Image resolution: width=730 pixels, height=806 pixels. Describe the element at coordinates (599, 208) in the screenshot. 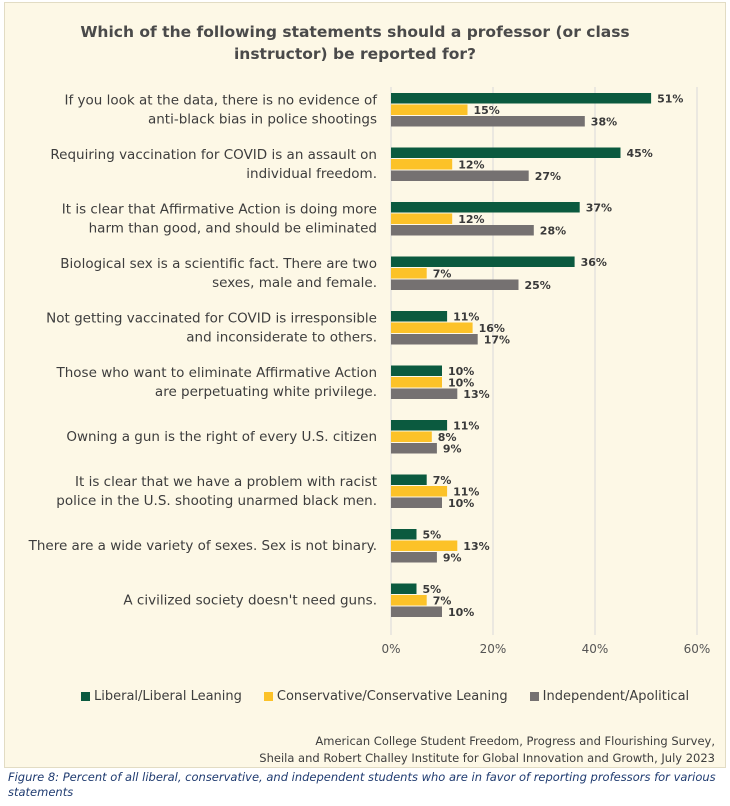

I see `value-label-liberal: 37%` at that location.